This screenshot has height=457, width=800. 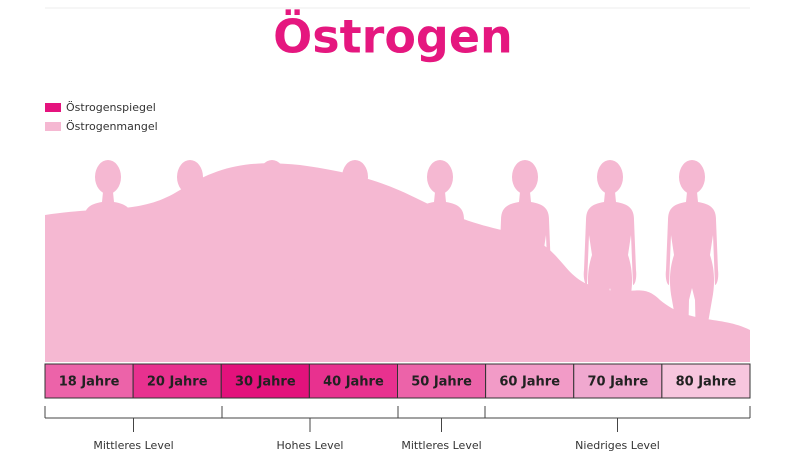 I want to click on age-label: 70 Jahre, so click(x=617, y=382).